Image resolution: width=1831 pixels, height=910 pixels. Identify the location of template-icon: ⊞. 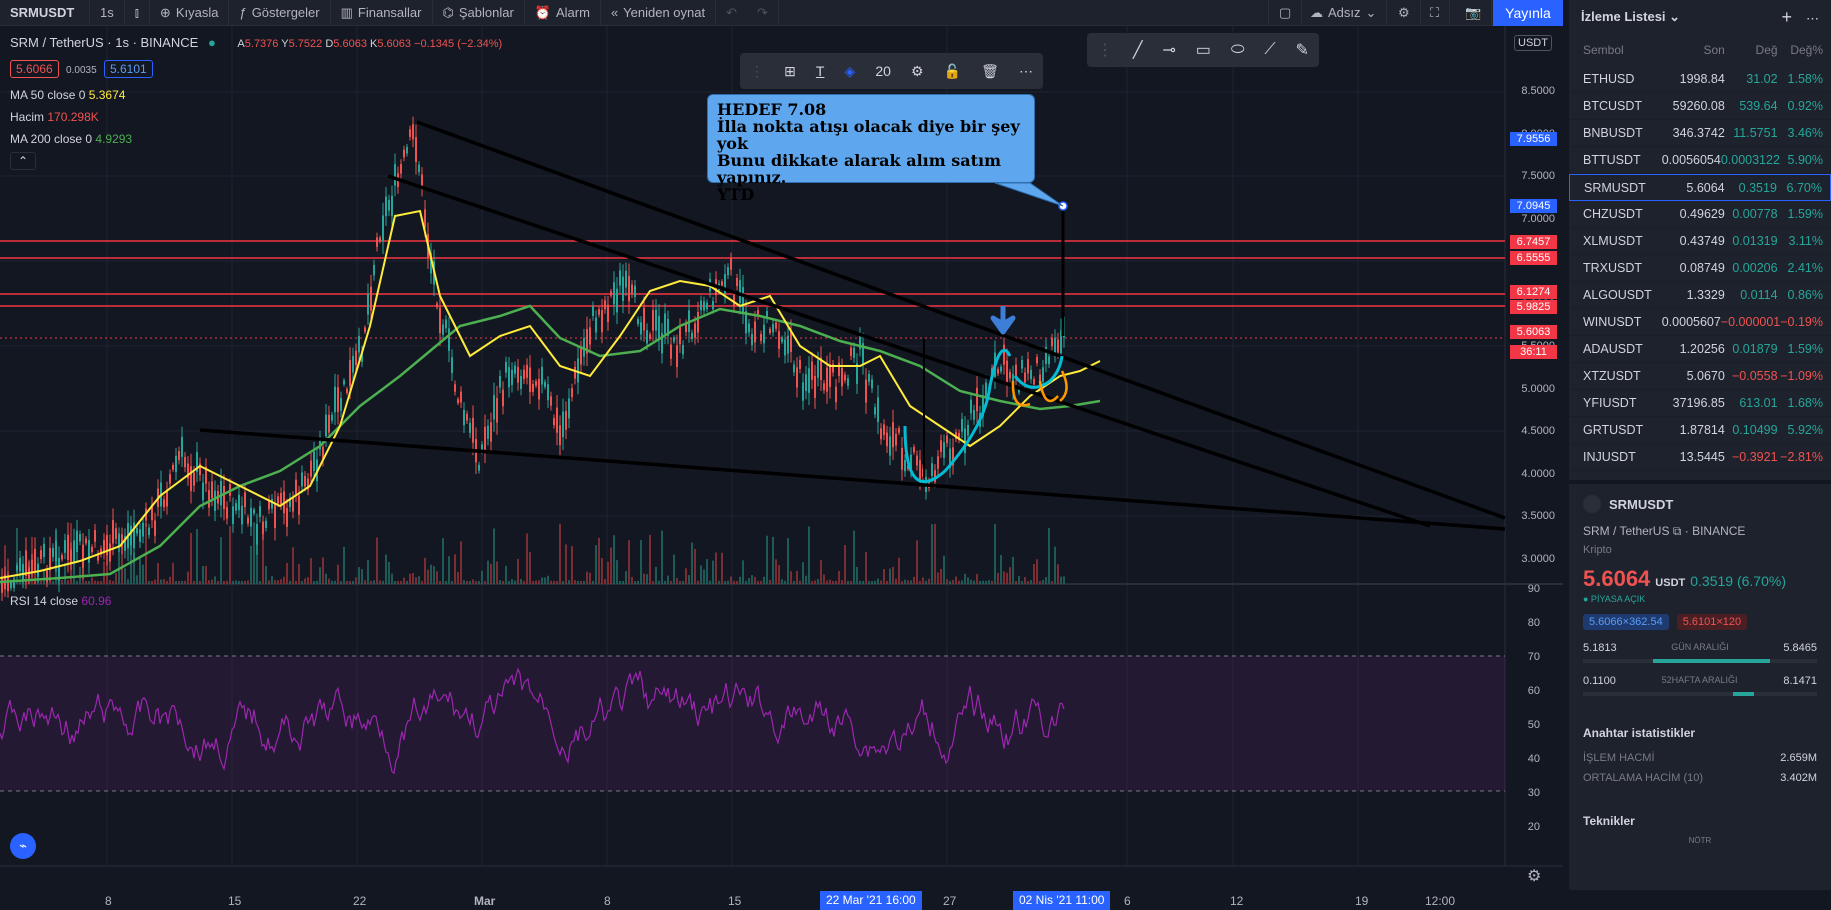
(790, 70).